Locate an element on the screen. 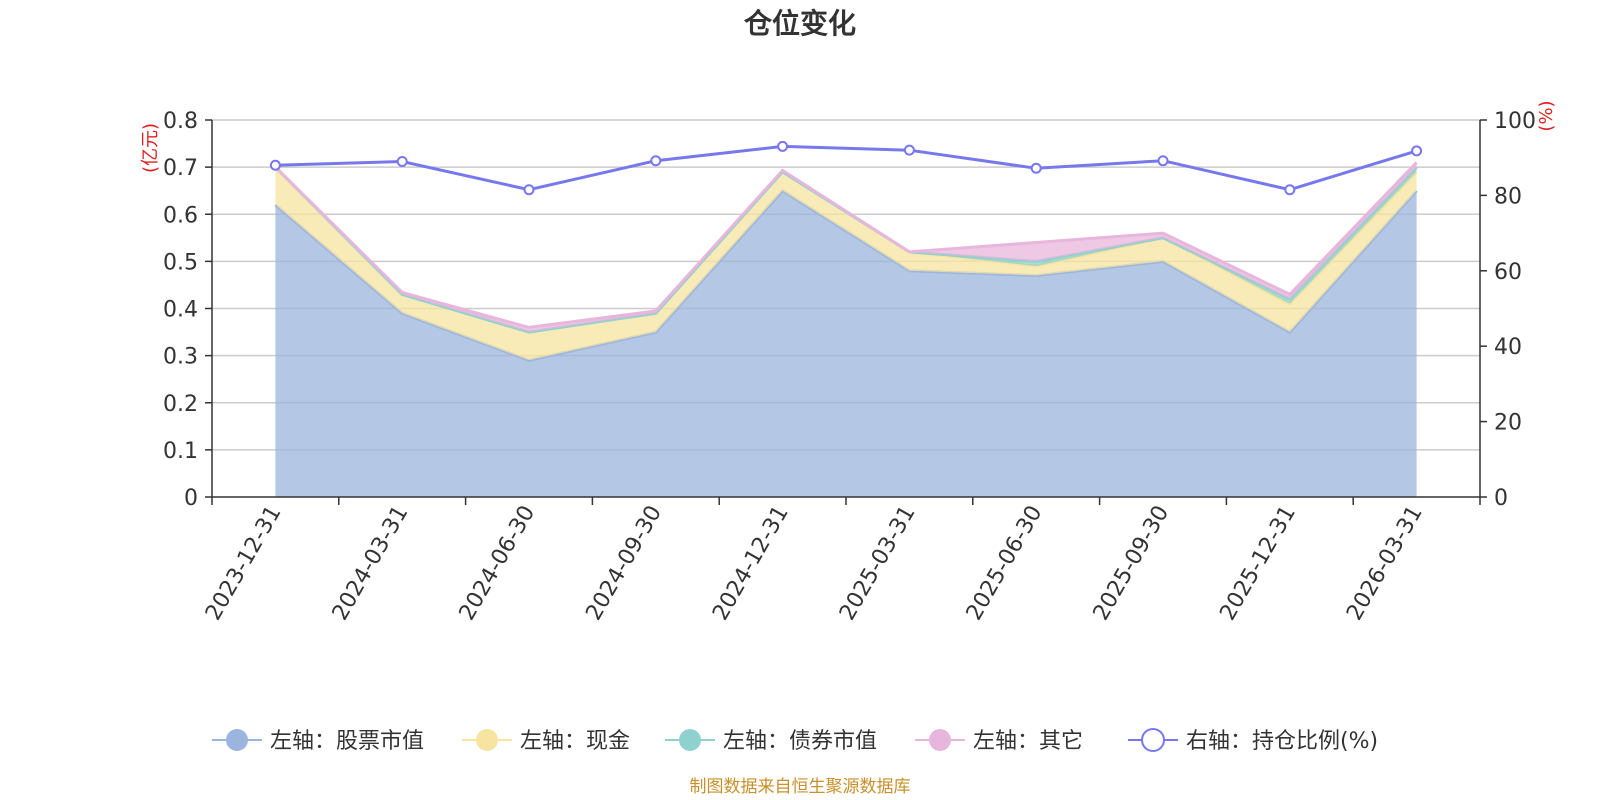 The height and width of the screenshot is (800, 1600). right-tick-label: 20 is located at coordinates (1508, 423).